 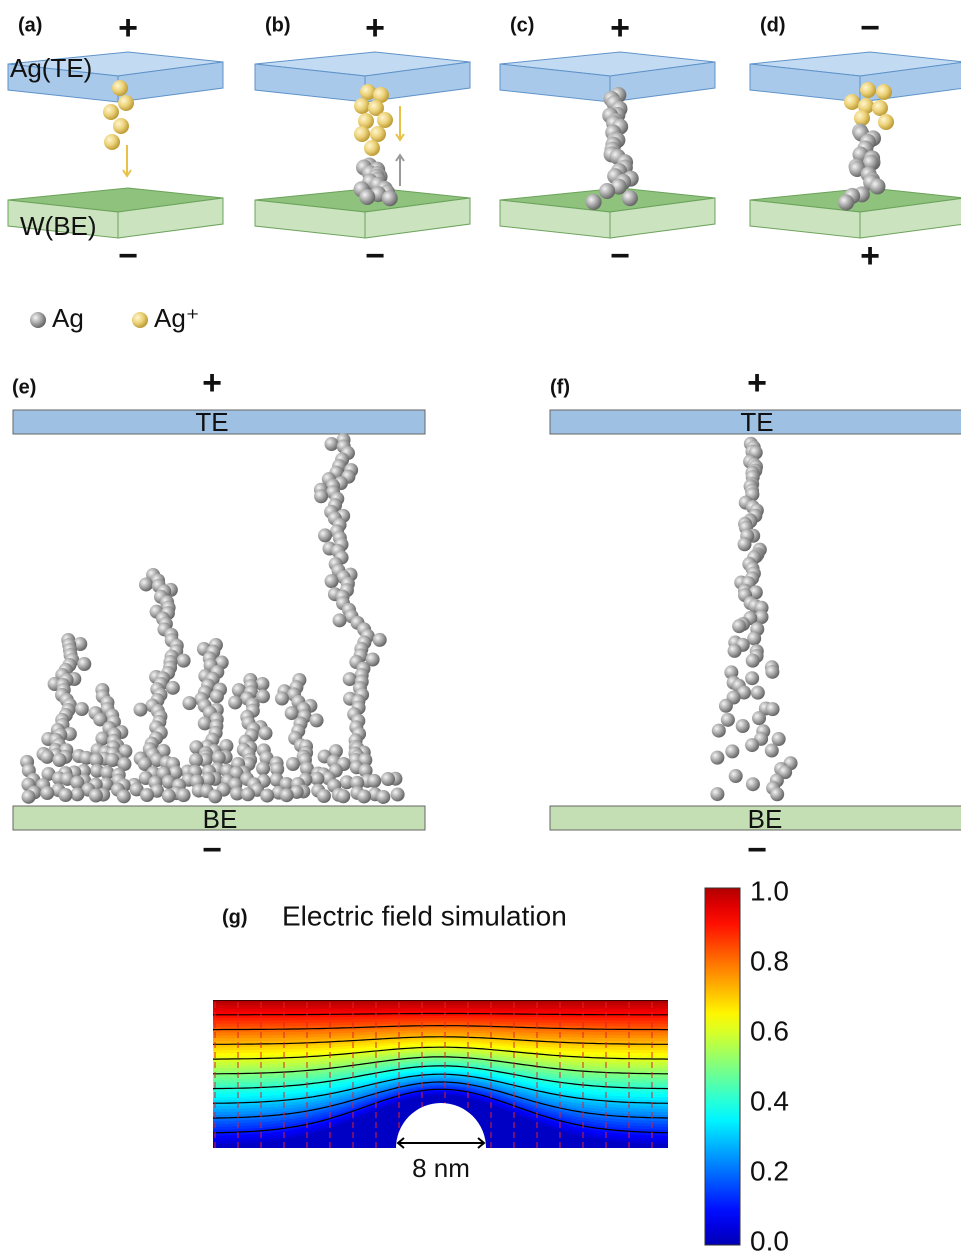 I want to click on electrode-label: BE, so click(x=765, y=819).